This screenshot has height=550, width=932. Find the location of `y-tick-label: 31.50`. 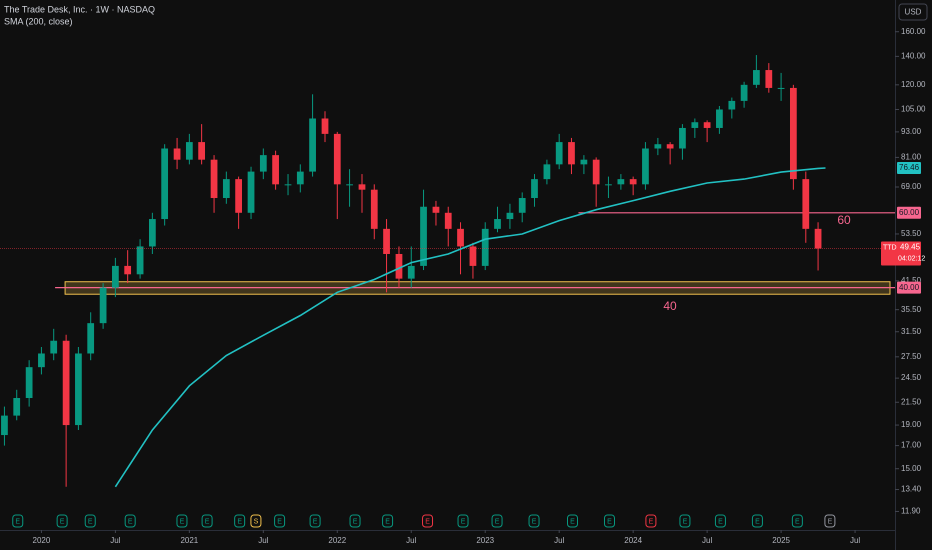

y-tick-label: 31.50 is located at coordinates (911, 331).